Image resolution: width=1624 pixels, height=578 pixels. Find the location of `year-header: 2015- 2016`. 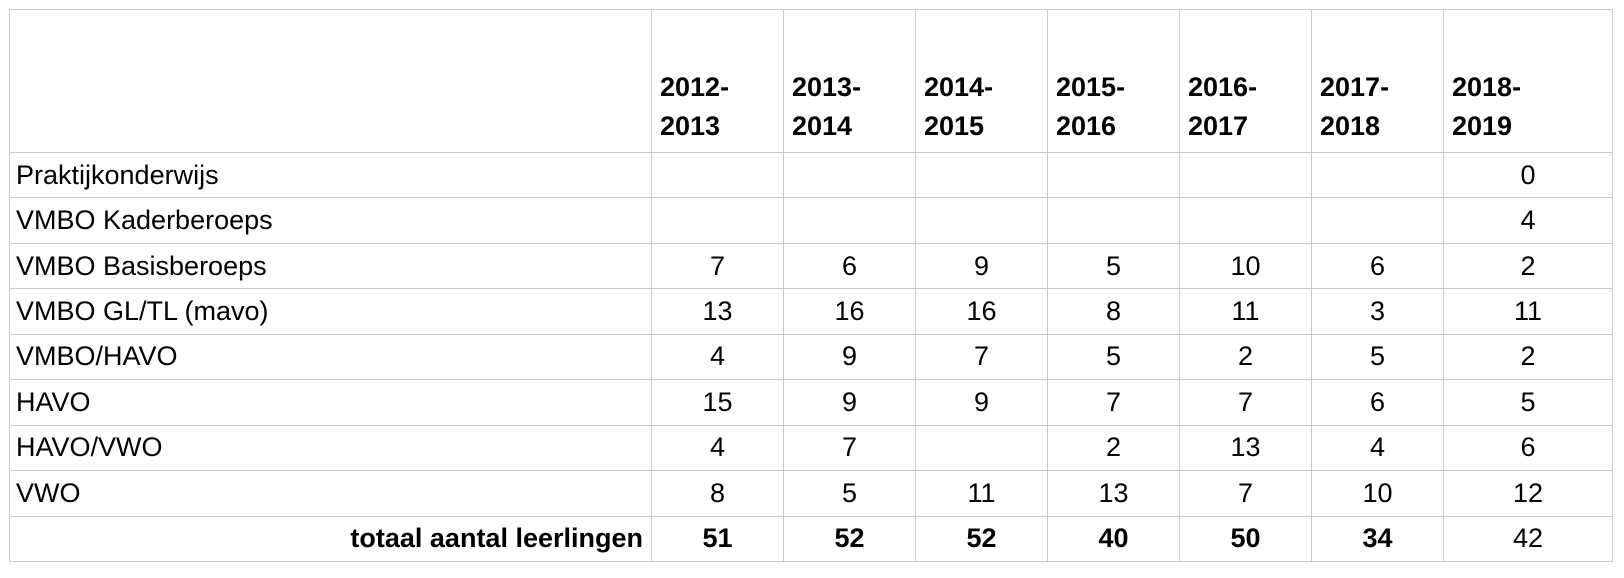

year-header: 2015- 2016 is located at coordinates (1113, 81).